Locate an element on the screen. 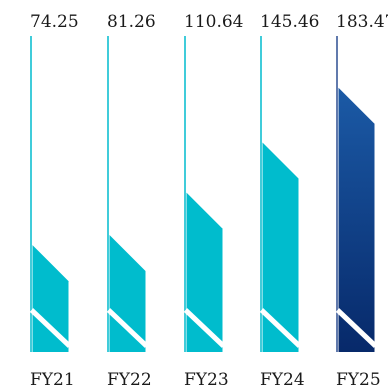 The width and height of the screenshot is (388, 390). category-label: FY25 is located at coordinates (358, 380).